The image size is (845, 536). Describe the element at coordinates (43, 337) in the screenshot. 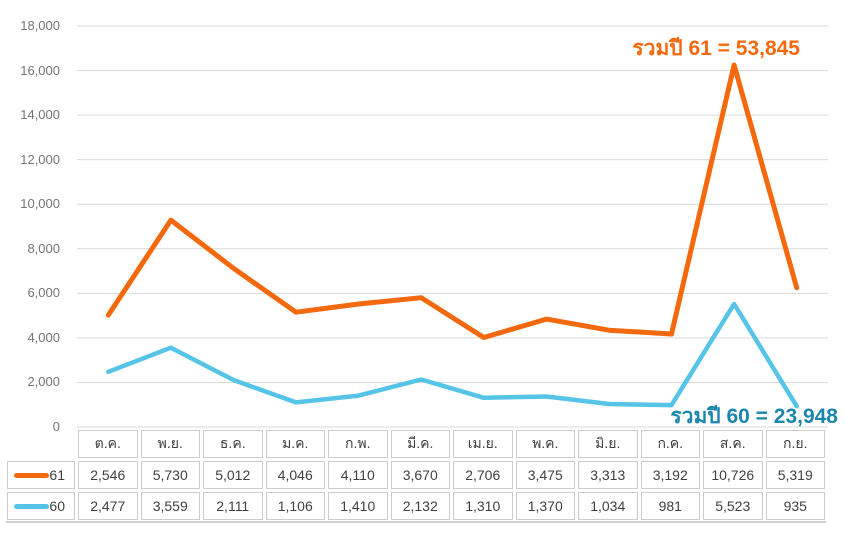

I see `y-axis-tick-label: 4,000` at that location.